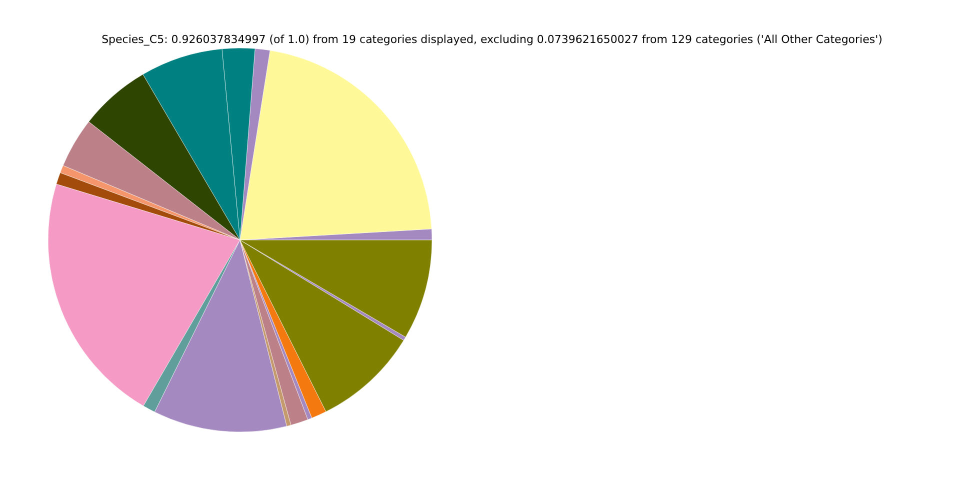 The width and height of the screenshot is (960, 480). What do you see at coordinates (492, 39) in the screenshot?
I see `text: Species_C5: 0.926037834997 (of 1.0) from 19 categories displayed, excluding 0.0739621650027 from 129 categories ('All Other Categories')` at bounding box center [492, 39].